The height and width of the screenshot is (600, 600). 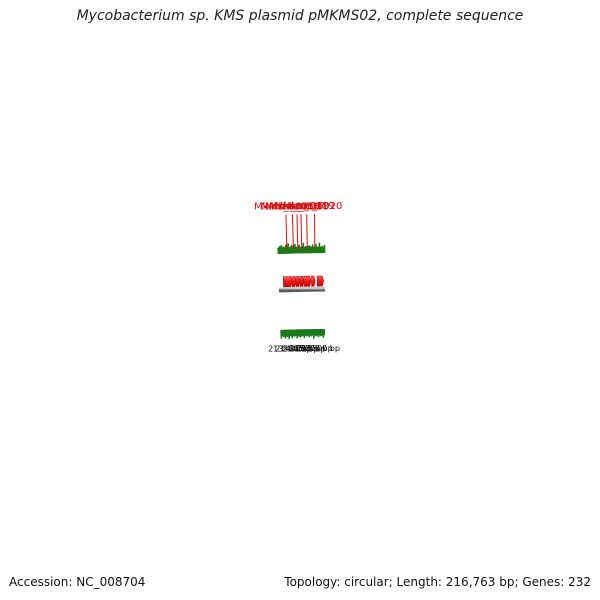 What do you see at coordinates (318, 348) in the screenshot?
I see `bp-scale-label: 215500 bp` at bounding box center [318, 348].